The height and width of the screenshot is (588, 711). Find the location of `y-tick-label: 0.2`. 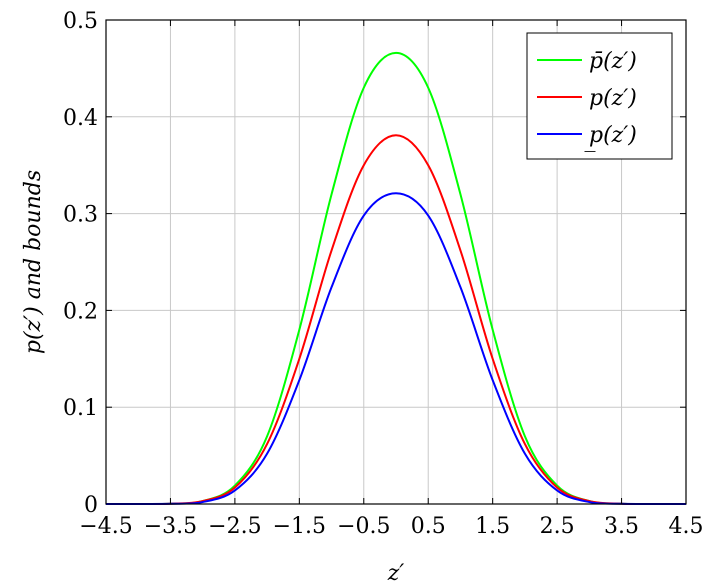

y-tick-label: 0.2 is located at coordinates (80, 311).